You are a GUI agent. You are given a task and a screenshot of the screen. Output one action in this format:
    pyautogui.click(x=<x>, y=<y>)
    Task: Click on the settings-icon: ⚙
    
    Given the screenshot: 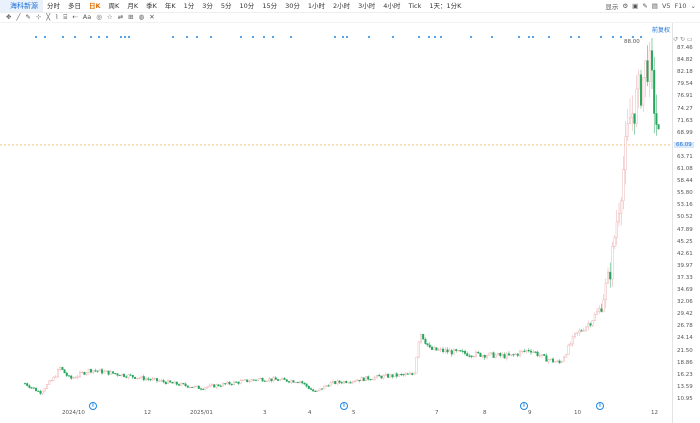 What is the action you would take?
    pyautogui.click(x=625, y=6)
    